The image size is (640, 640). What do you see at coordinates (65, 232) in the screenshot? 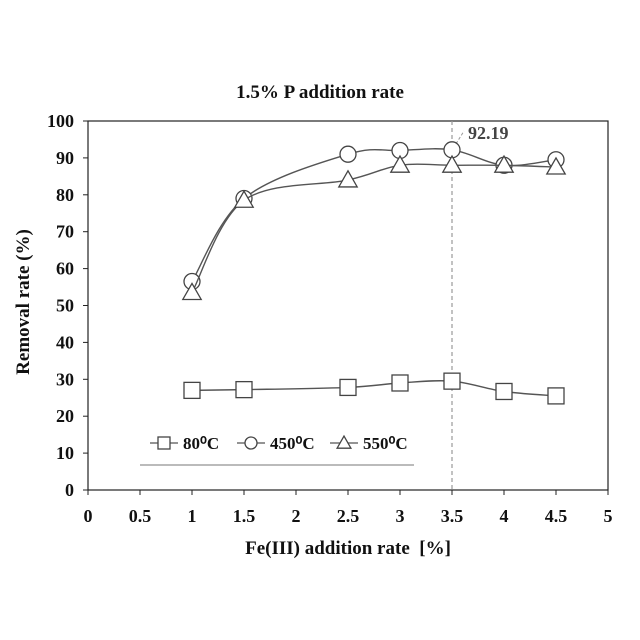
I see `y-tick-label: 70` at bounding box center [65, 232].